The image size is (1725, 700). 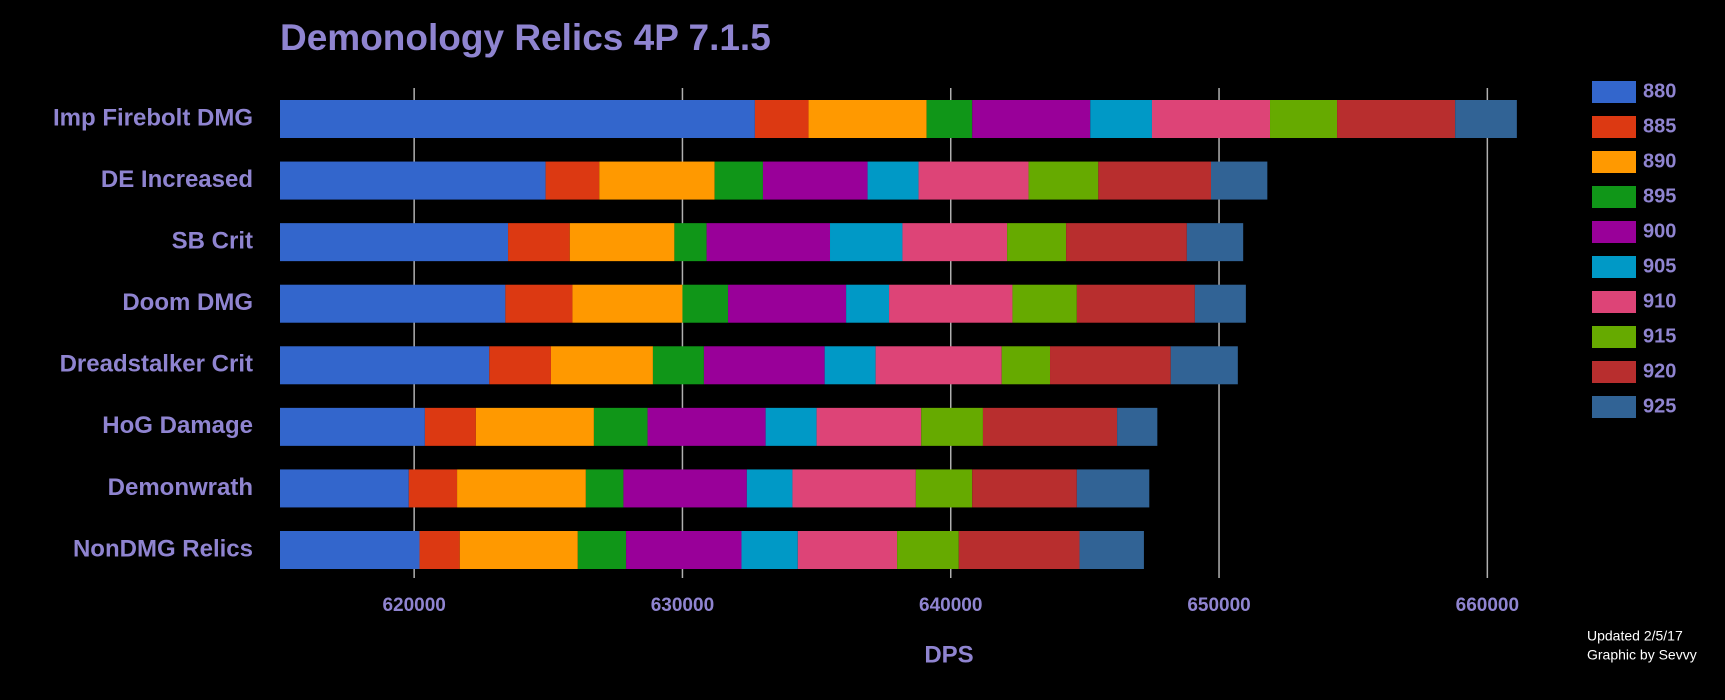 I want to click on legend-label: 905, so click(x=1659, y=266).